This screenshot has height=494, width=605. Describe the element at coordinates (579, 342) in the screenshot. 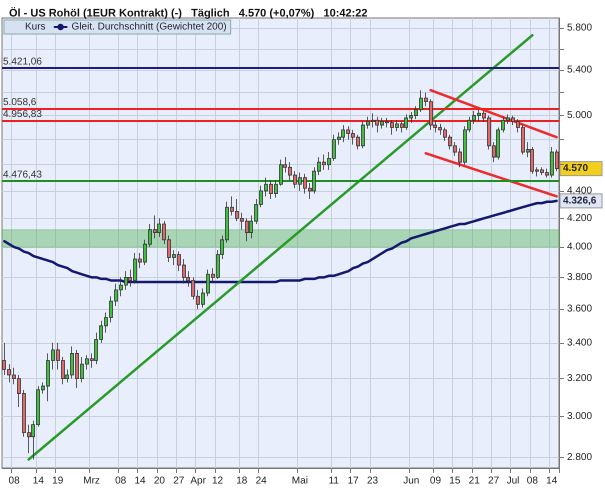

I see `y-tick-label: 3.400` at that location.